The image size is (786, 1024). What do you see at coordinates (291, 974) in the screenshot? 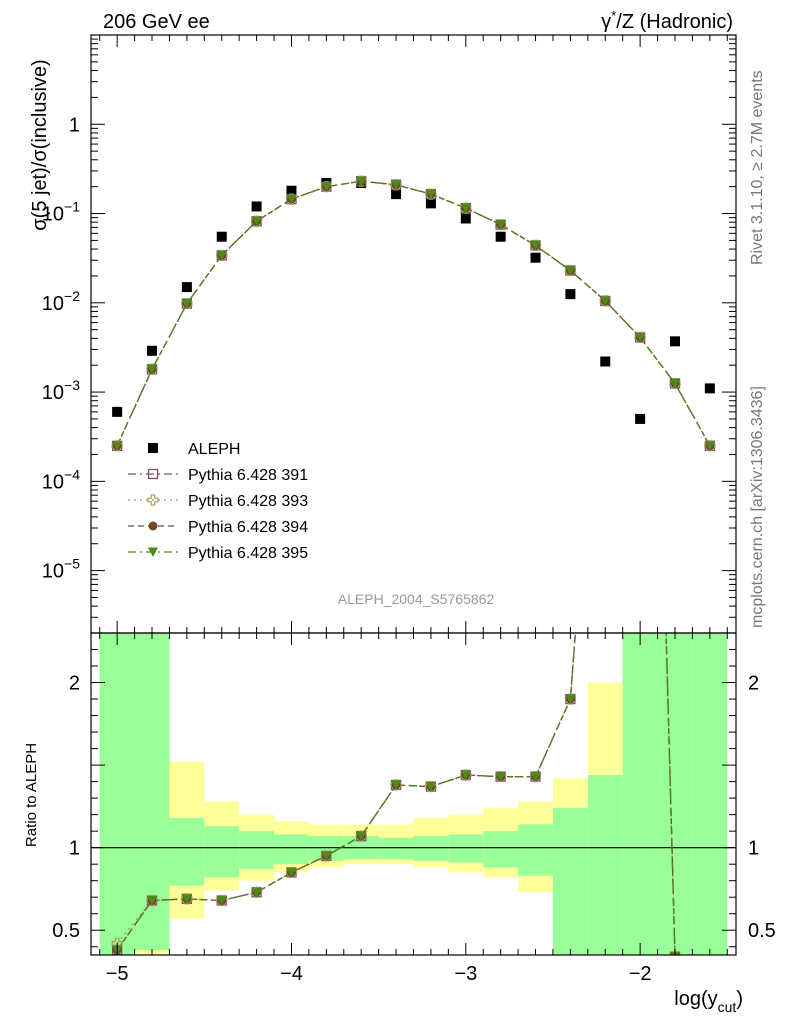
I see `x-tick-label: −4` at bounding box center [291, 974].